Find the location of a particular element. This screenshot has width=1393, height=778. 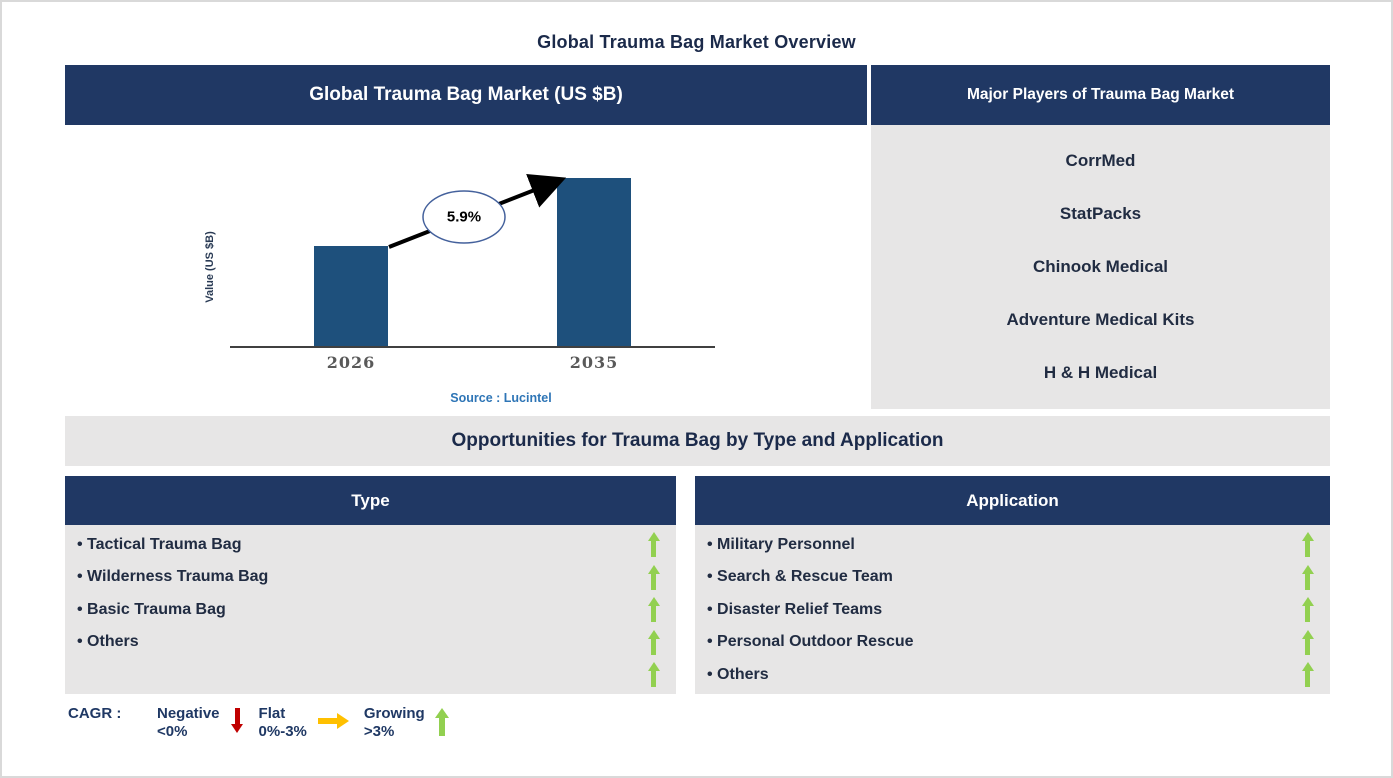

page-title: Global Trauma Bag Market Overview is located at coordinates (696, 42).